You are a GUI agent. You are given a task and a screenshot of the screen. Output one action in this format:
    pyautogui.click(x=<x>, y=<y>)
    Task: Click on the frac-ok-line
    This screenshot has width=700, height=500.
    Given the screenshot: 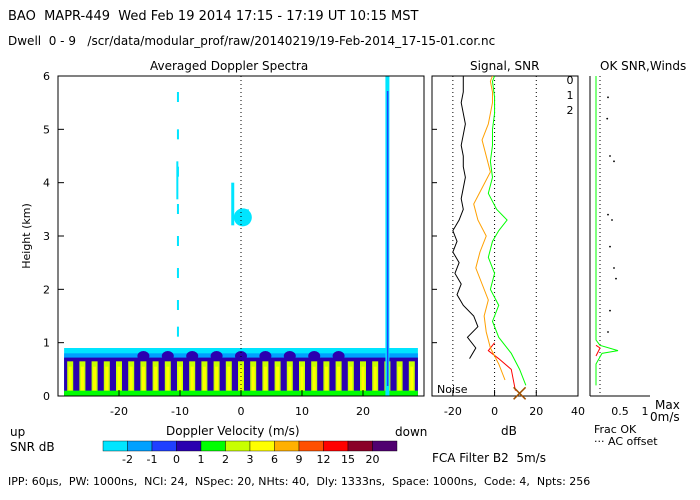 What is the action you would take?
    pyautogui.click(x=607, y=231)
    